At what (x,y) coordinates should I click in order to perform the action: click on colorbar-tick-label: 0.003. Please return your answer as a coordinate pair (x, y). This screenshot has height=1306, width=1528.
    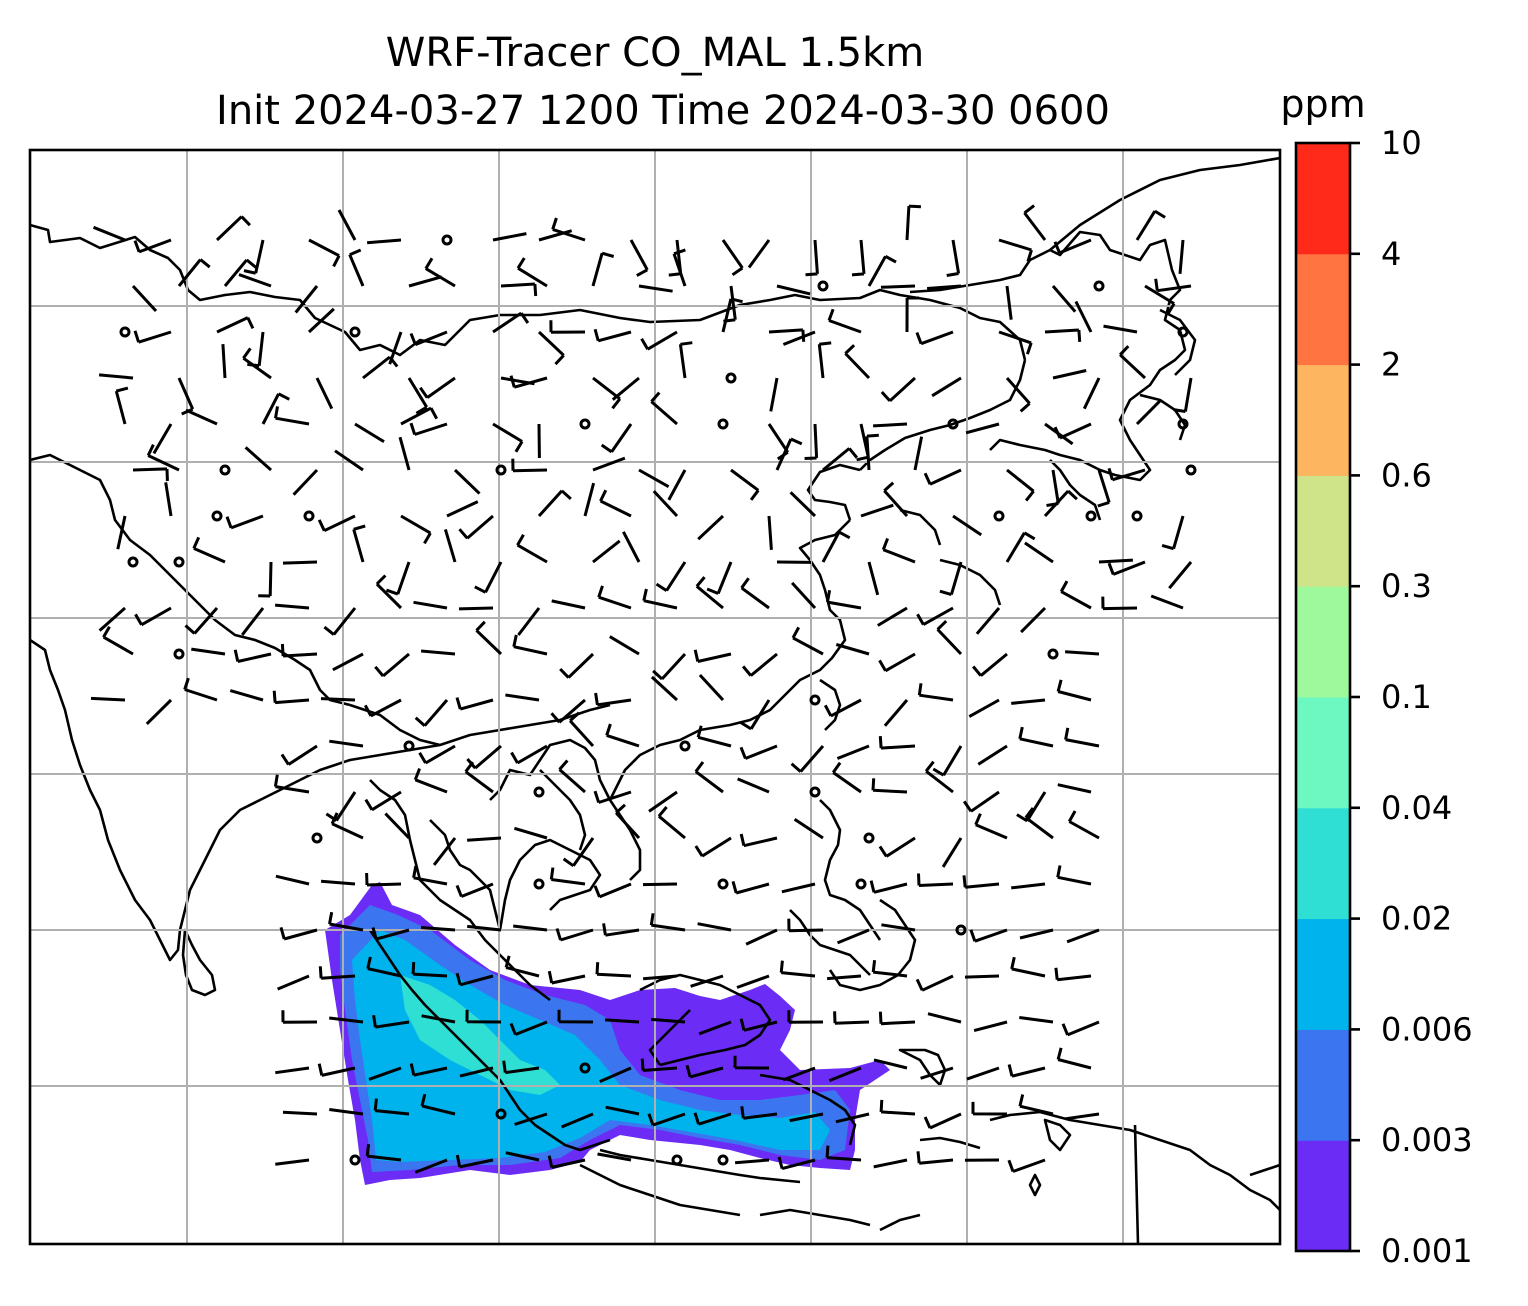
    Looking at the image, I should click on (1427, 1140).